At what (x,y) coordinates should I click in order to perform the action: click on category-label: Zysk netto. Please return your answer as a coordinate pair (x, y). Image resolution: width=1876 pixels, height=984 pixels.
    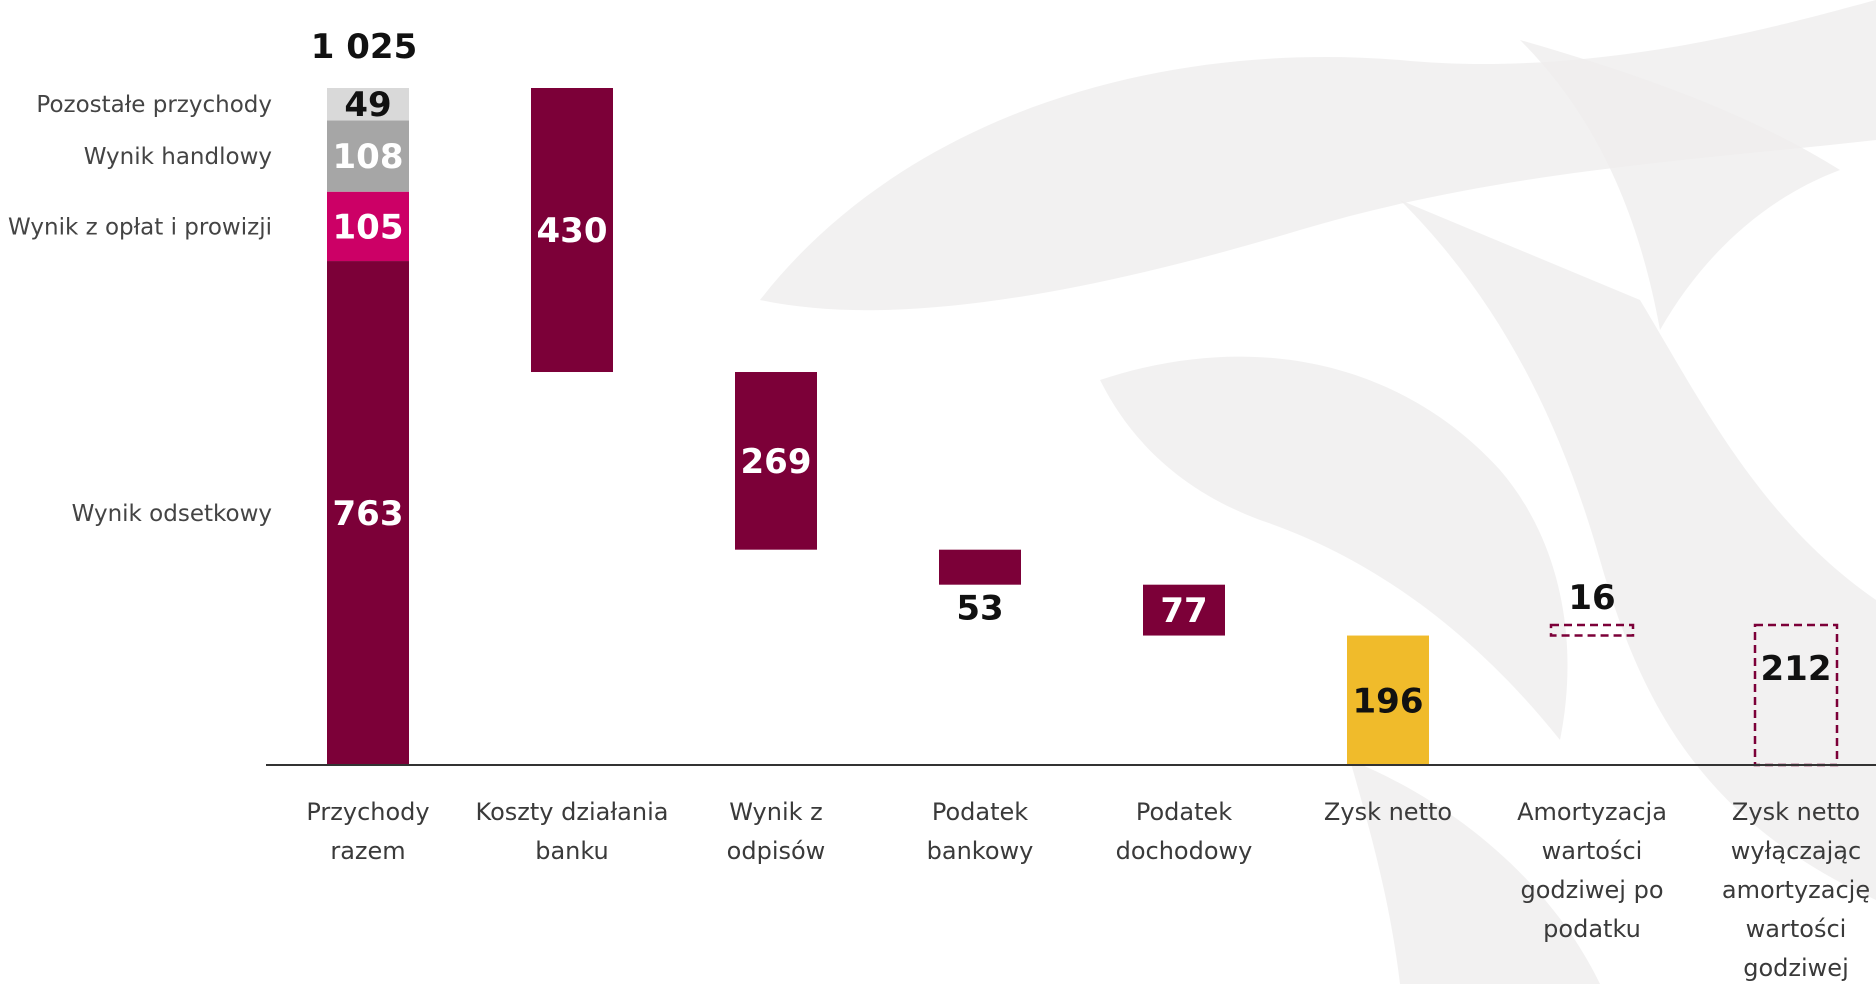
    Looking at the image, I should click on (1388, 812).